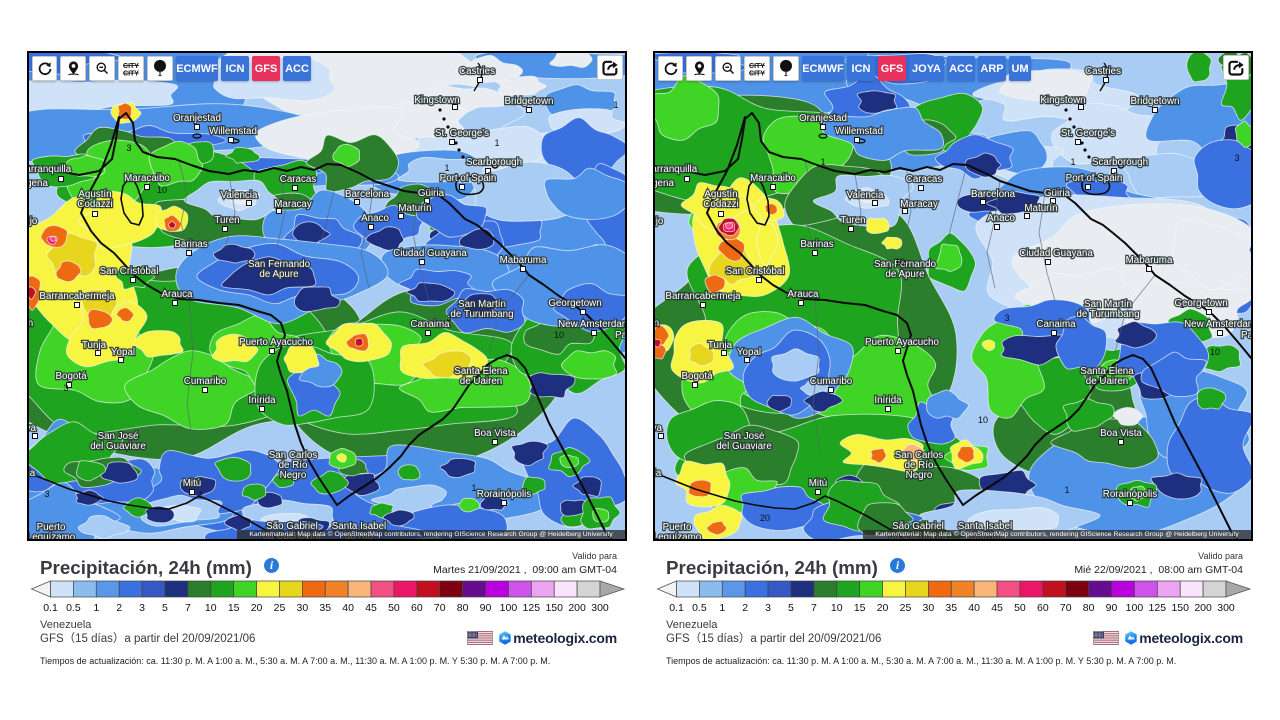 This screenshot has width=1280, height=720. What do you see at coordinates (1203, 608) in the screenshot?
I see `svg-text: 200` at bounding box center [1203, 608].